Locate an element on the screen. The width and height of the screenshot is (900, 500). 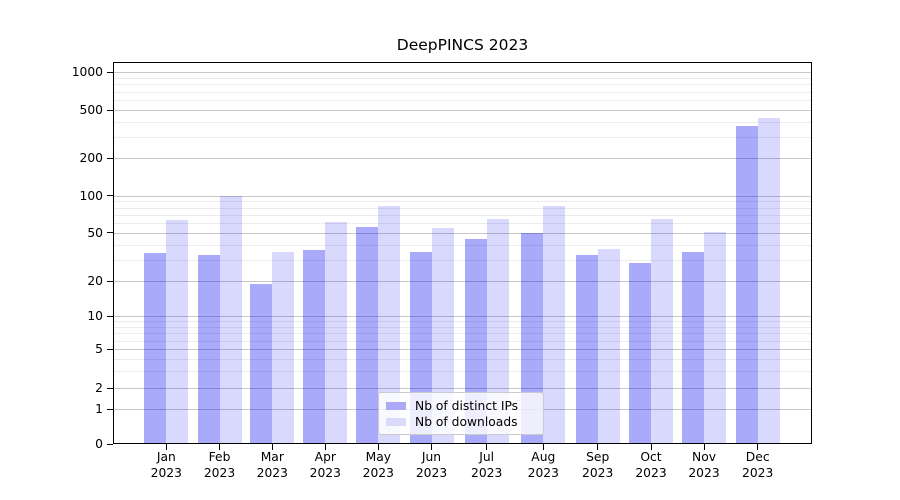
legend-item-distinct-ips: Nb of distinct IPs is located at coordinates (464, 406).